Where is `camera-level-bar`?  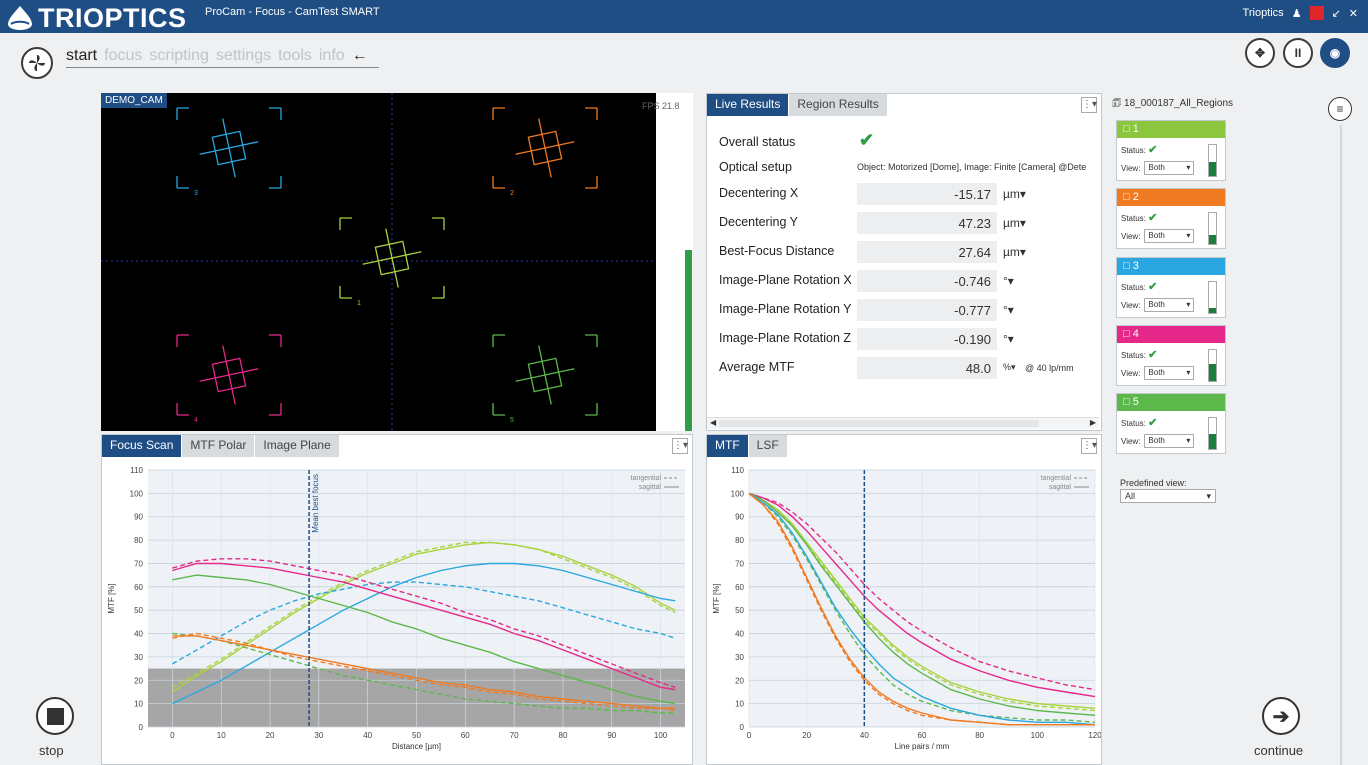 camera-level-bar is located at coordinates (688, 340).